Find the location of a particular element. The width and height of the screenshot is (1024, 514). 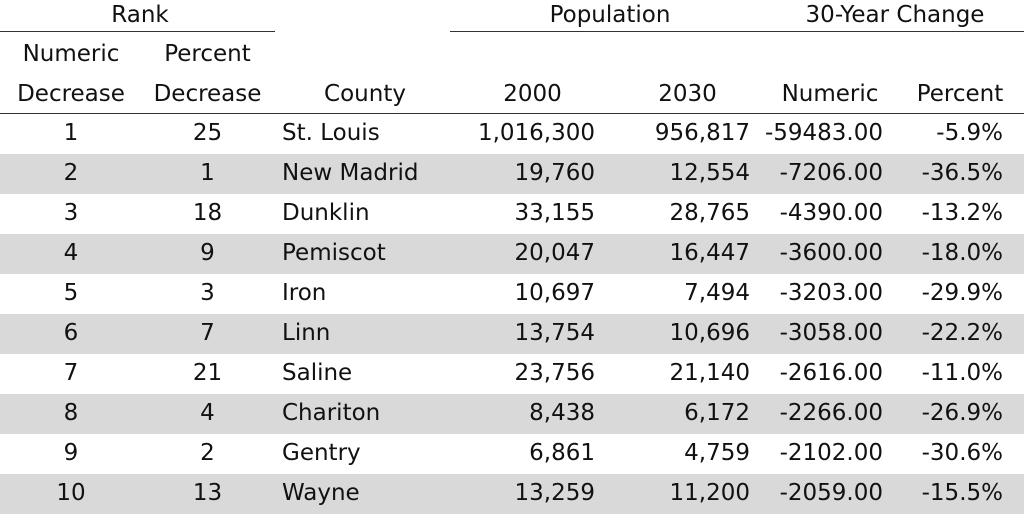

pop-2030-cell: 4,759 is located at coordinates (717, 453).